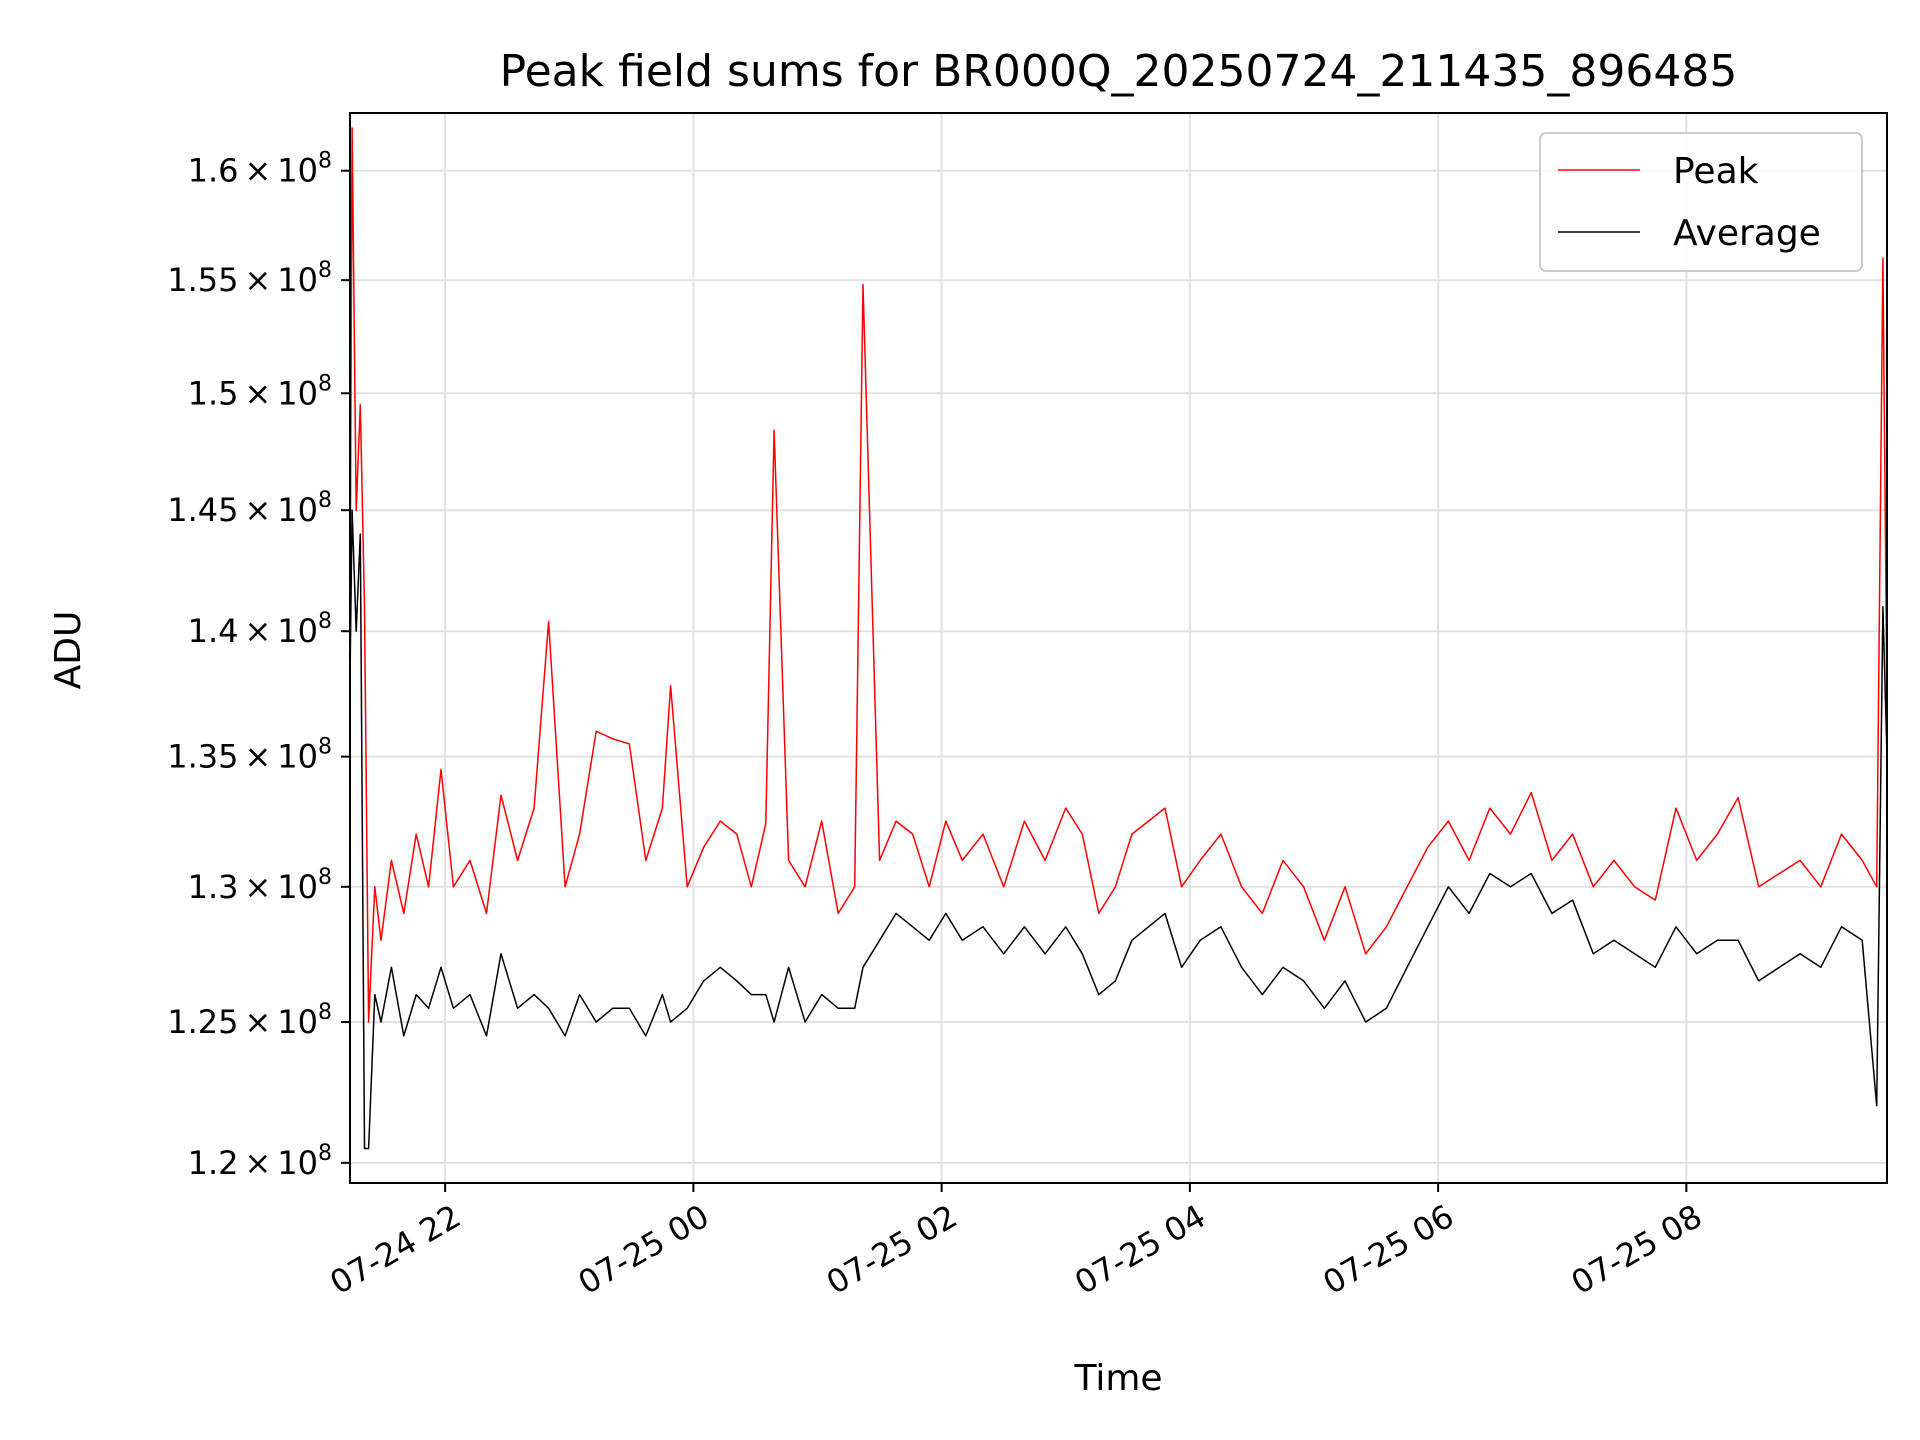 This screenshot has width=1920, height=1440. What do you see at coordinates (202, 280) in the screenshot?
I see `y-tick-mantissa: 1.55` at bounding box center [202, 280].